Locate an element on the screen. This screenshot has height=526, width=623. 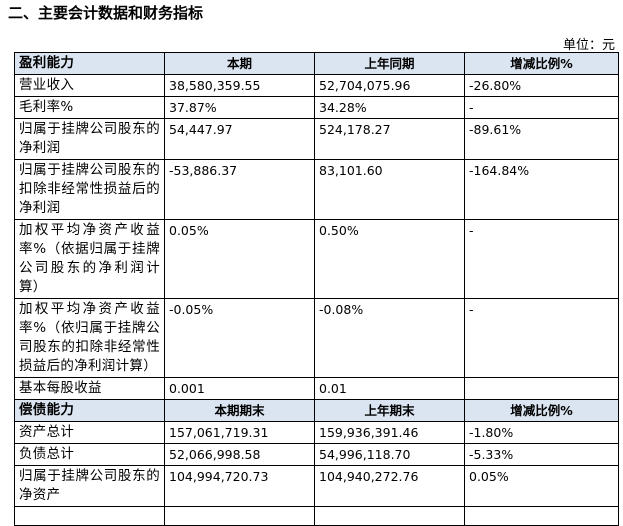
cell: 资产总计 is located at coordinates (89, 432).